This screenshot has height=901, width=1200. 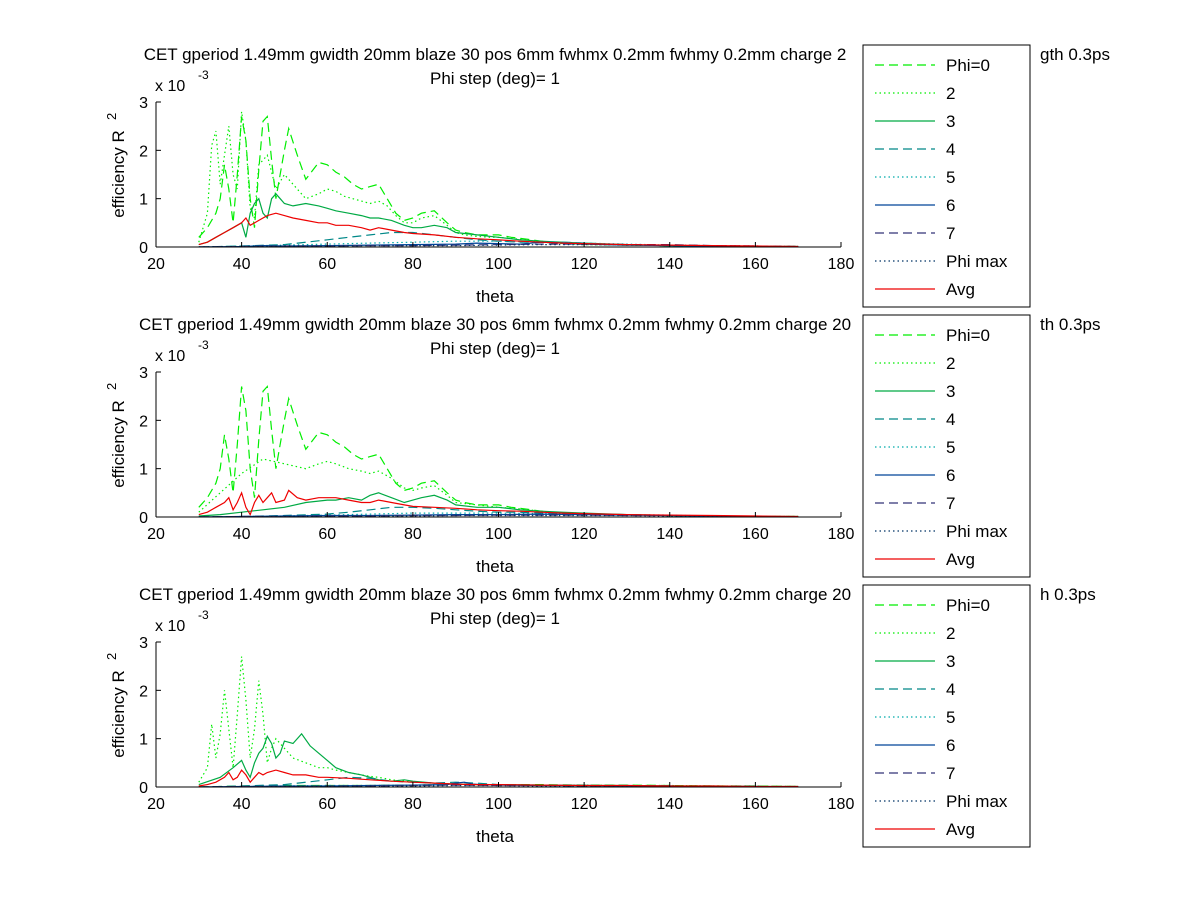 What do you see at coordinates (1075, 54) in the screenshot?
I see `chart-title-tail: gth 0.3ps` at bounding box center [1075, 54].